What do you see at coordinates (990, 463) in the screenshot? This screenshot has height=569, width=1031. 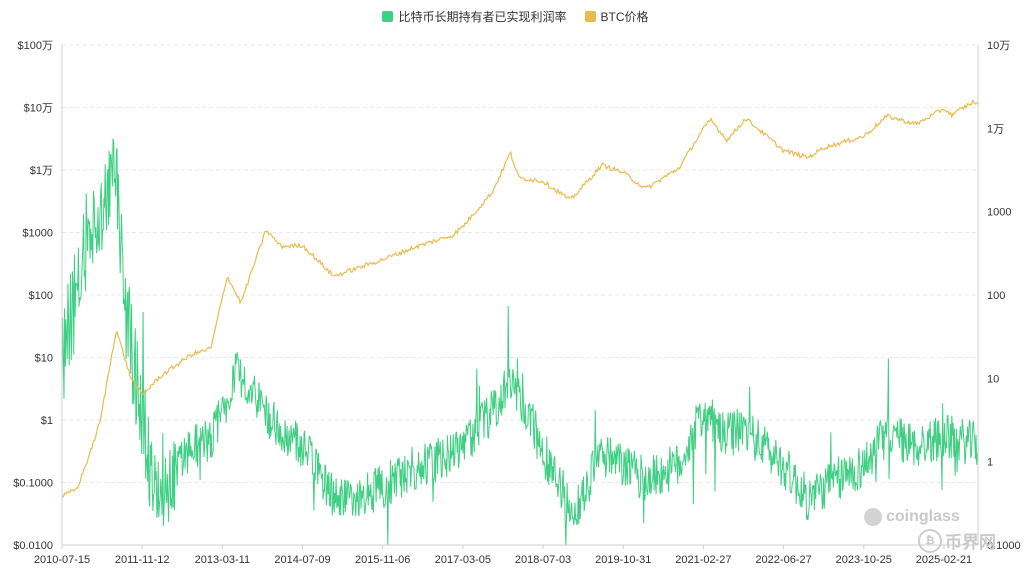 I see `y-right-tick-label: 1` at bounding box center [990, 463].